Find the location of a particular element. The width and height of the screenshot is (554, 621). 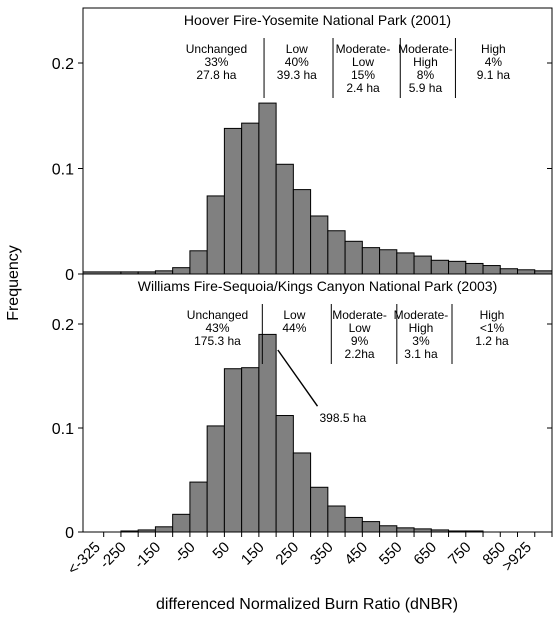

severity-class-label: High <1% 1.2 ha is located at coordinates (492, 328).